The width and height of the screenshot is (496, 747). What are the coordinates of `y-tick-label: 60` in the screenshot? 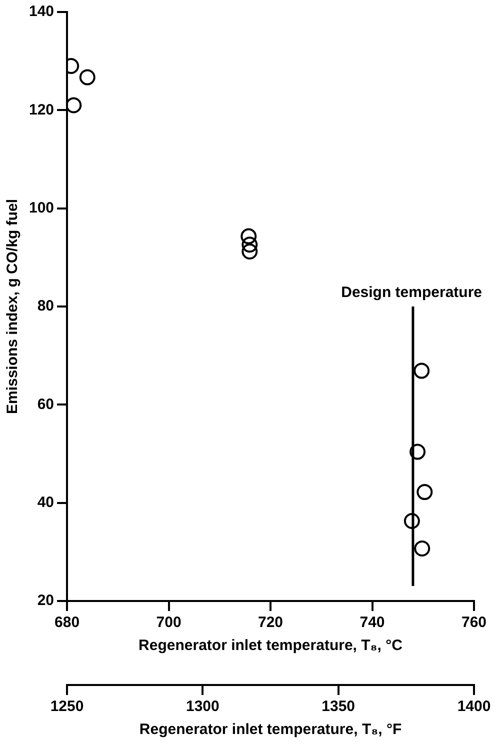 It's located at (45, 404).